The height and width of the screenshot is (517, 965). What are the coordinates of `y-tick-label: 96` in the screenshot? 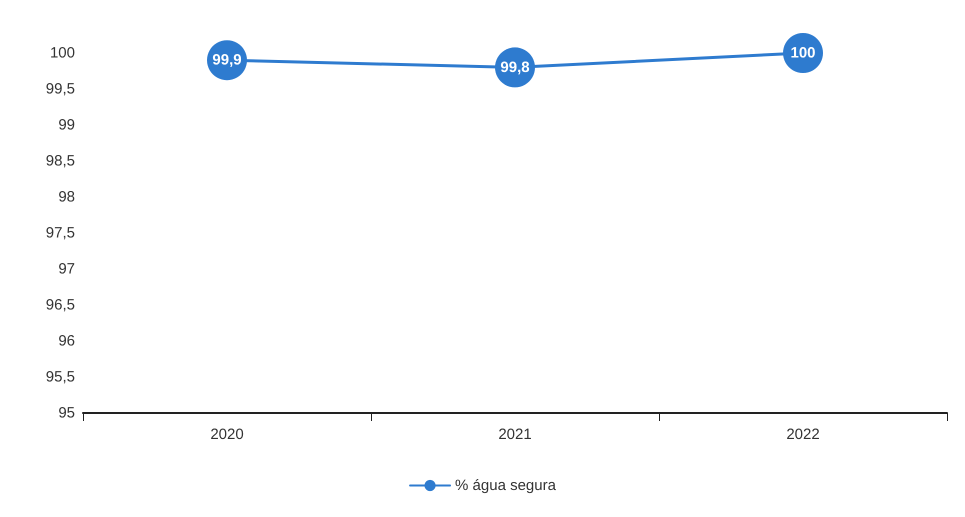 It's located at (66, 341).